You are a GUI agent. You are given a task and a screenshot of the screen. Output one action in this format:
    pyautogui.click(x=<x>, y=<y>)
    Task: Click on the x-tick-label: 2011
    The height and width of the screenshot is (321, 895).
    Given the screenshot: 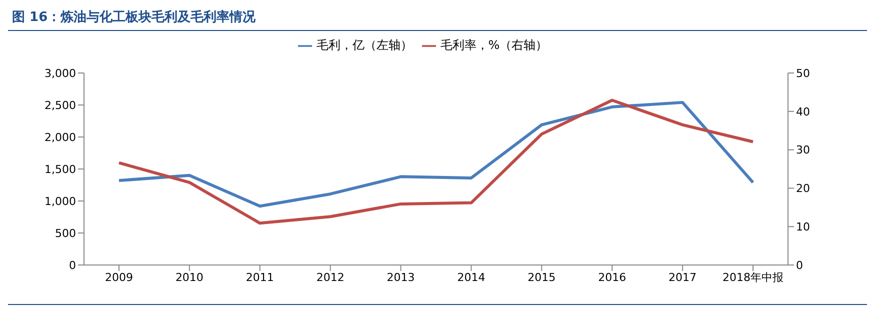 What is the action you would take?
    pyautogui.click(x=260, y=277)
    